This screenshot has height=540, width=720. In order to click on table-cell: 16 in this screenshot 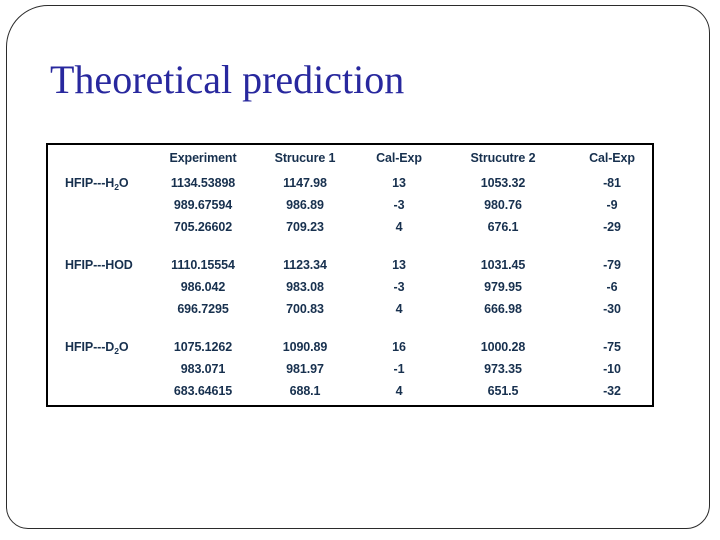, I will do `click(399, 347)`.